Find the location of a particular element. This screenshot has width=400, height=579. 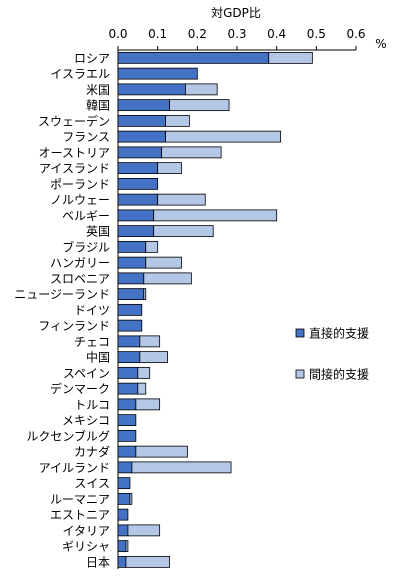

x-tick-label: 0.1 is located at coordinates (157, 34).